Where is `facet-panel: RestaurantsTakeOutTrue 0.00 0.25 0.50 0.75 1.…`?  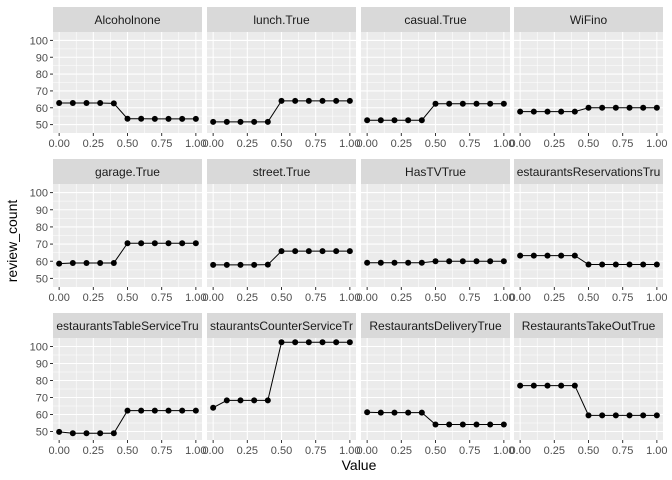 facet-panel: RestaurantsTakeOutTrue 0.00 0.25 0.50 0.75 1.… is located at coordinates (588, 385).